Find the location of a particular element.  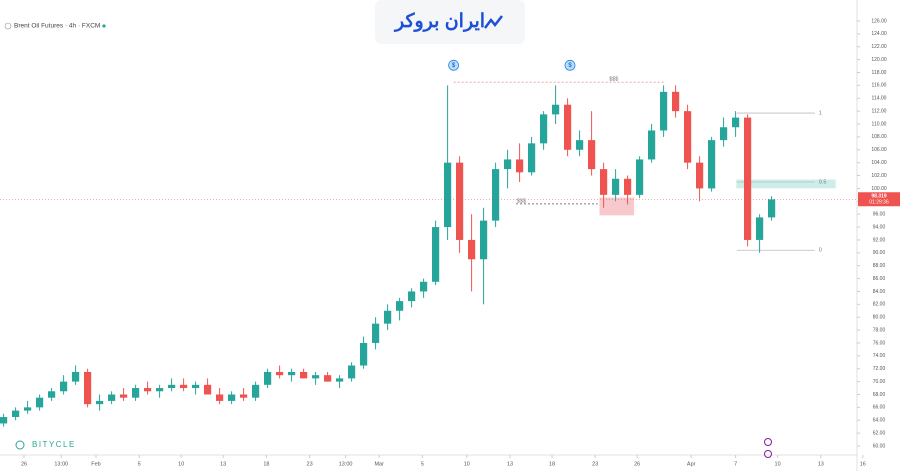

y-tick-label: 78.00 is located at coordinates (879, 330).